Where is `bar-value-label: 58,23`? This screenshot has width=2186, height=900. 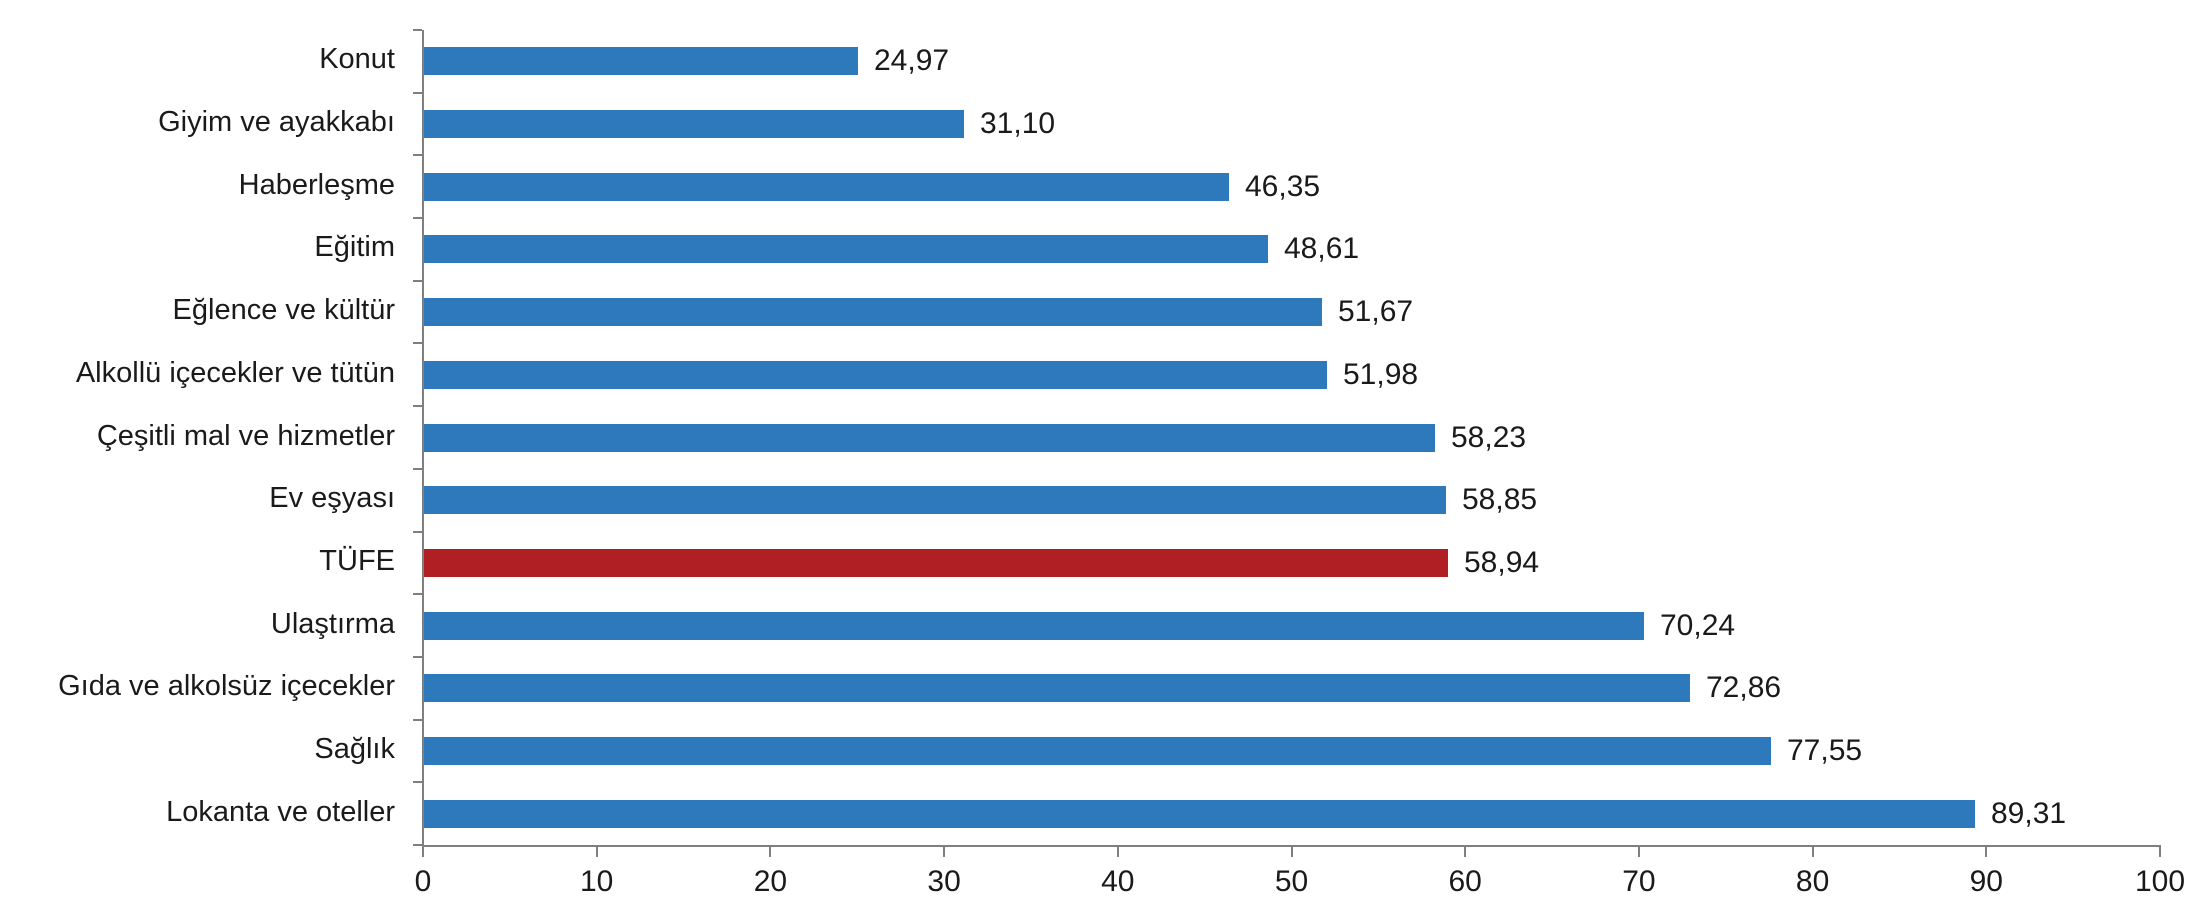 bar-value-label: 58,23 is located at coordinates (1489, 437).